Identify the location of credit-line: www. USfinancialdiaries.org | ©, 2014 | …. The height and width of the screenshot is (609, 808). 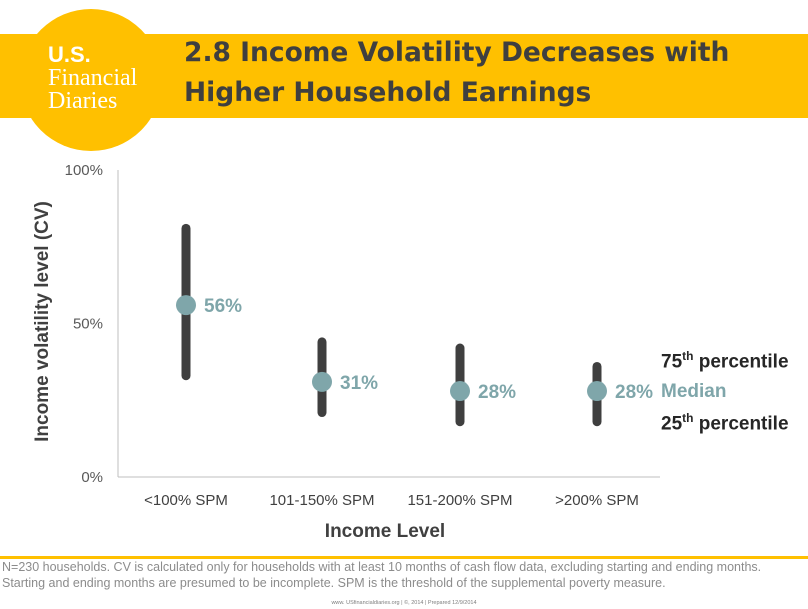
(404, 603).